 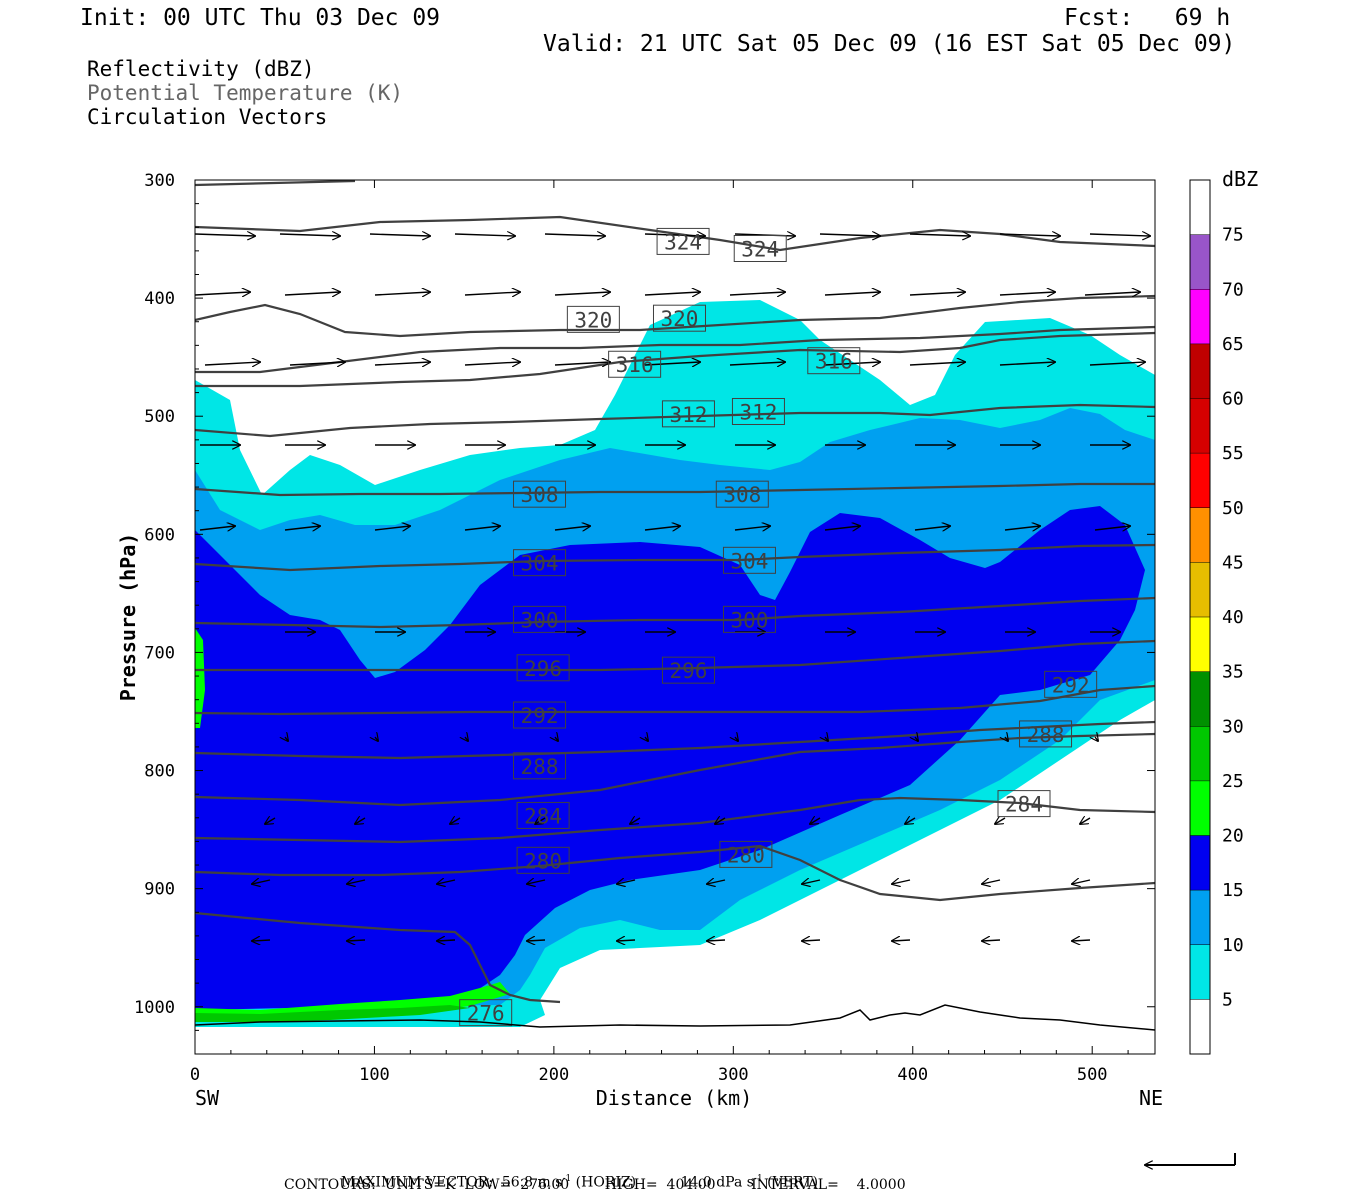 I want to click on x-tick-label: 0, so click(x=195, y=1075).